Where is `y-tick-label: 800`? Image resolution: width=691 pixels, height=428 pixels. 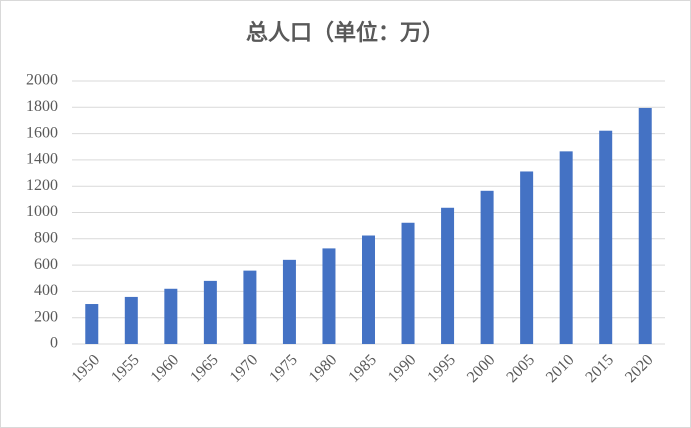 y-tick-label: 800 is located at coordinates (46, 237).